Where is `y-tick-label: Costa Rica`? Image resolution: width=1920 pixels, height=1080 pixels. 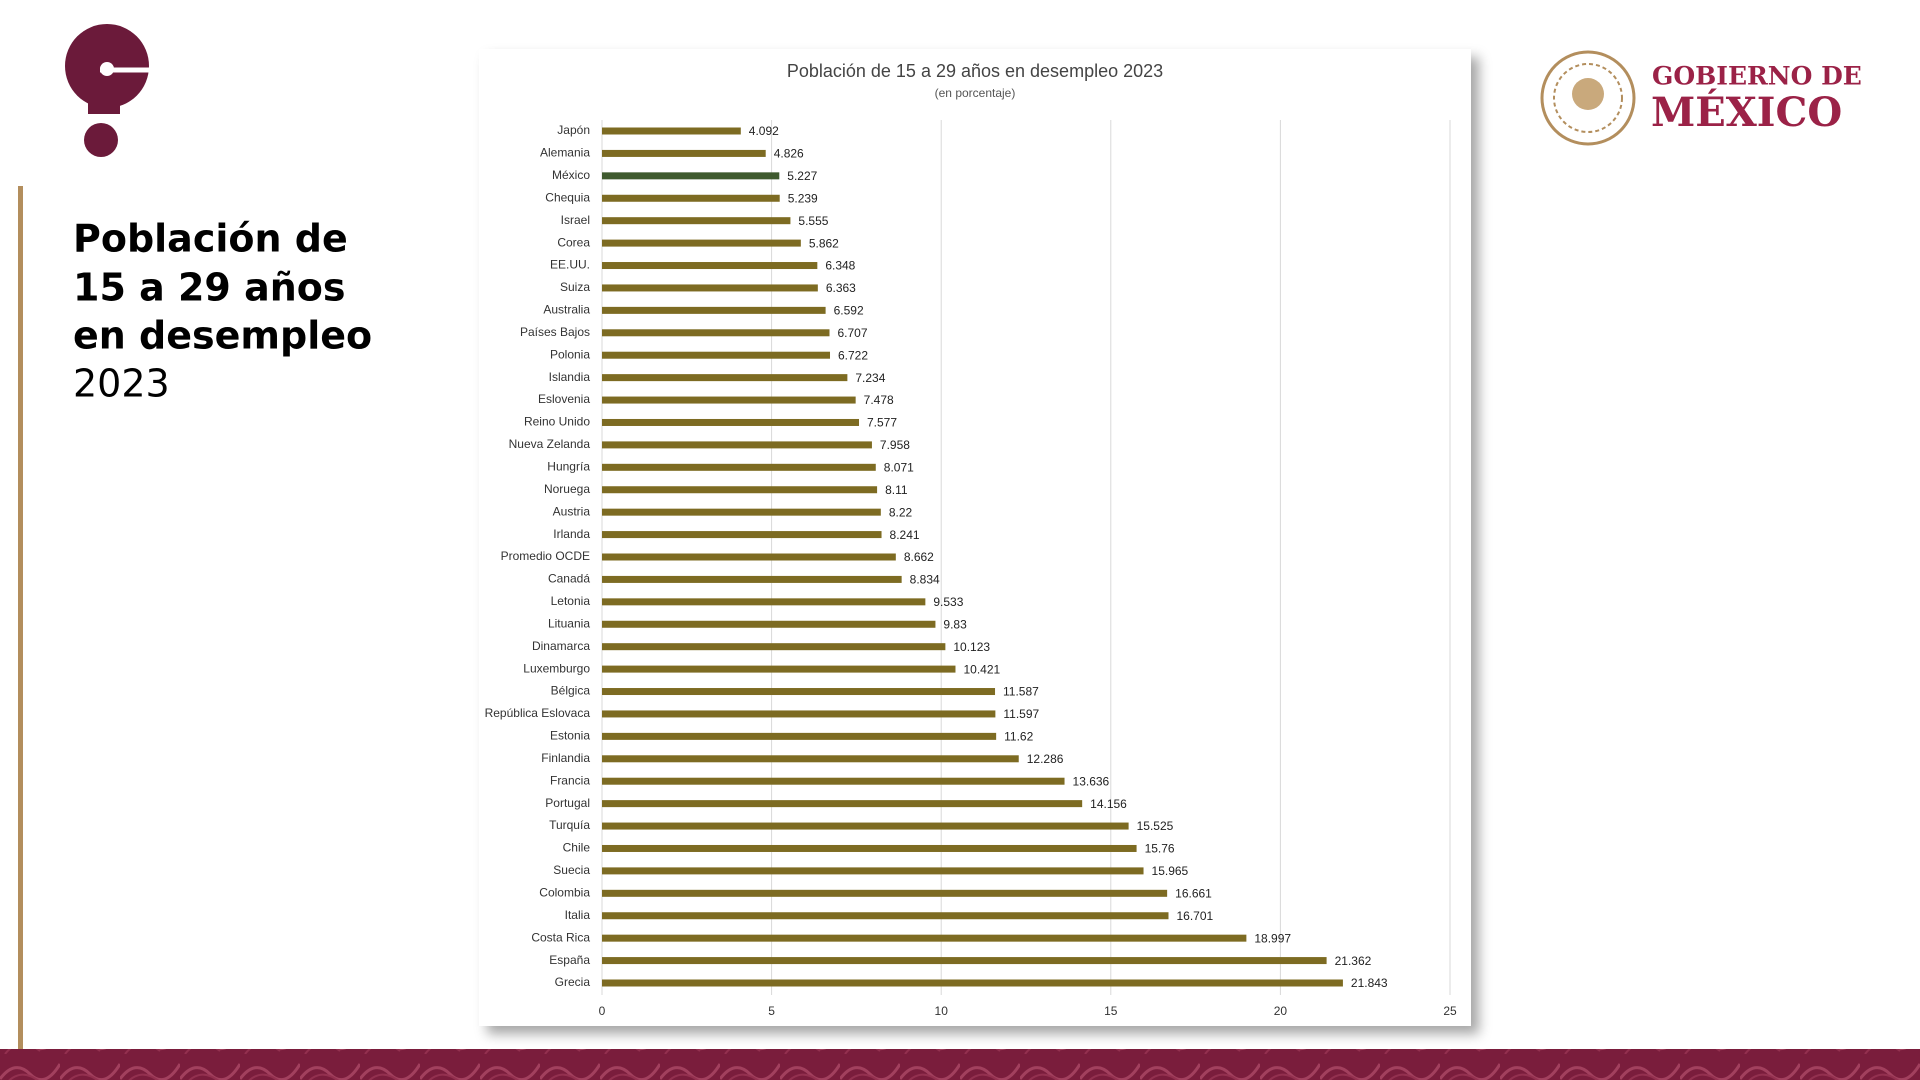
y-tick-label: Costa Rica is located at coordinates (560, 937).